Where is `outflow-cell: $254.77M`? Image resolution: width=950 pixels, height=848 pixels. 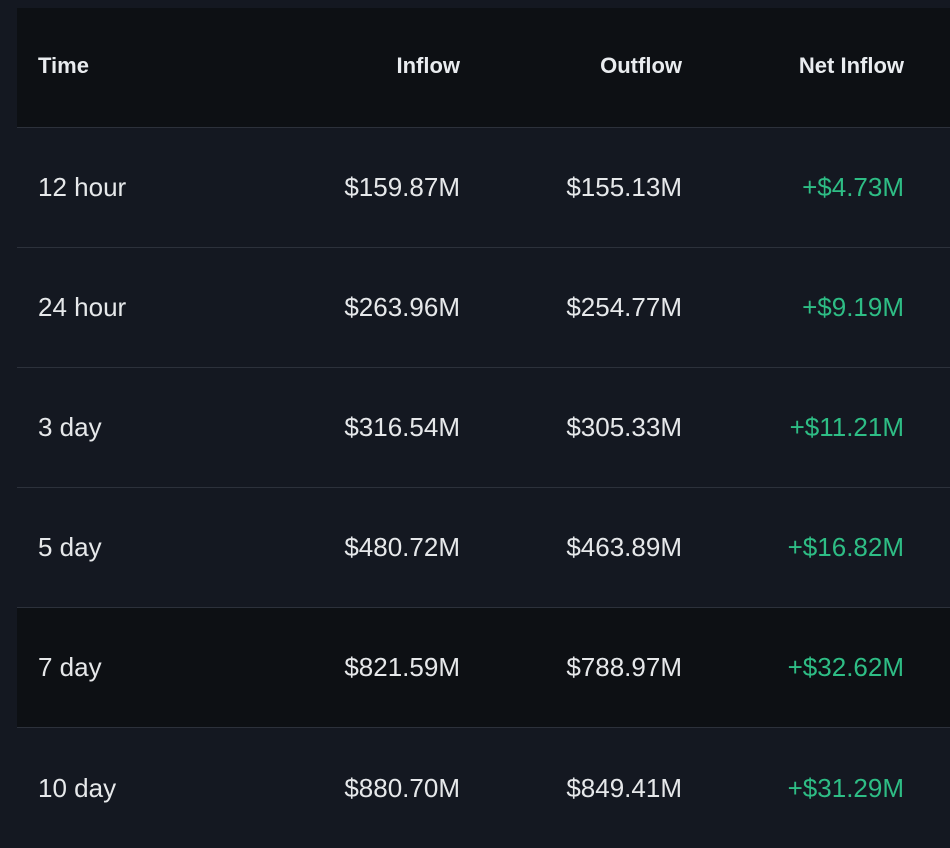
outflow-cell: $254.77M is located at coordinates (624, 307).